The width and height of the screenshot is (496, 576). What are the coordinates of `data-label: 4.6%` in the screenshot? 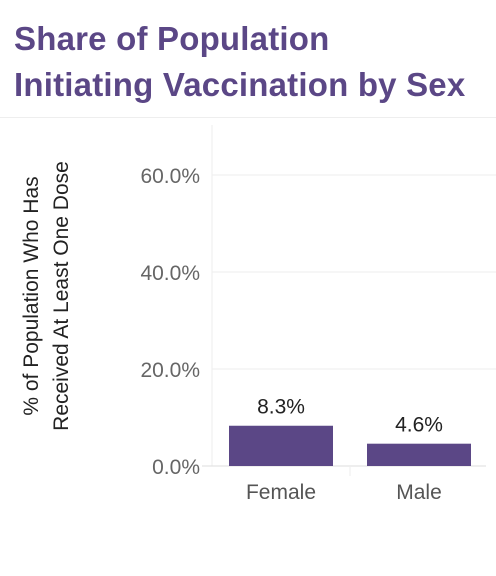 It's located at (419, 425).